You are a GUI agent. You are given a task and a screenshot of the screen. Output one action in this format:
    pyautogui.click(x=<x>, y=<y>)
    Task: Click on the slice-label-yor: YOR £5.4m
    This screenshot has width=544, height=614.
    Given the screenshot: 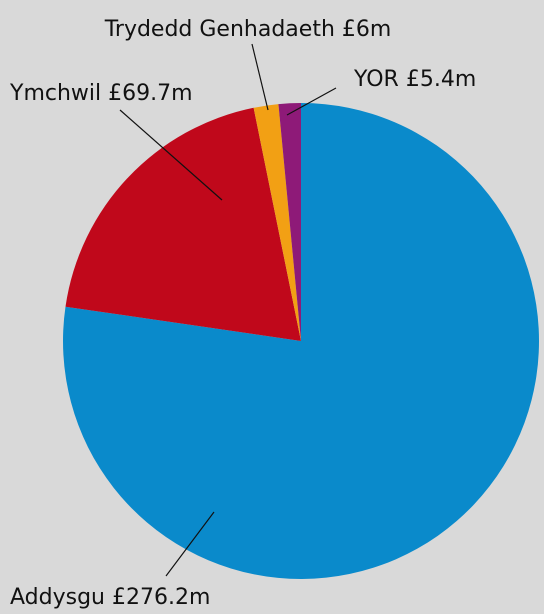 What is the action you would take?
    pyautogui.click(x=414, y=79)
    